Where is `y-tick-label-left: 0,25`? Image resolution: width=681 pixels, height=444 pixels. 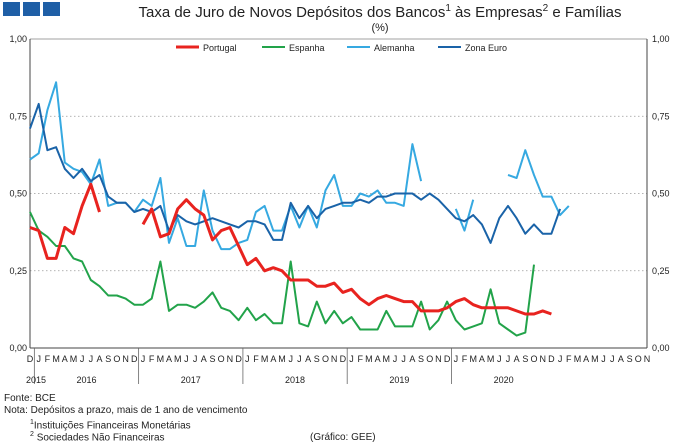 y-tick-label-left: 0,25 is located at coordinates (18, 271).